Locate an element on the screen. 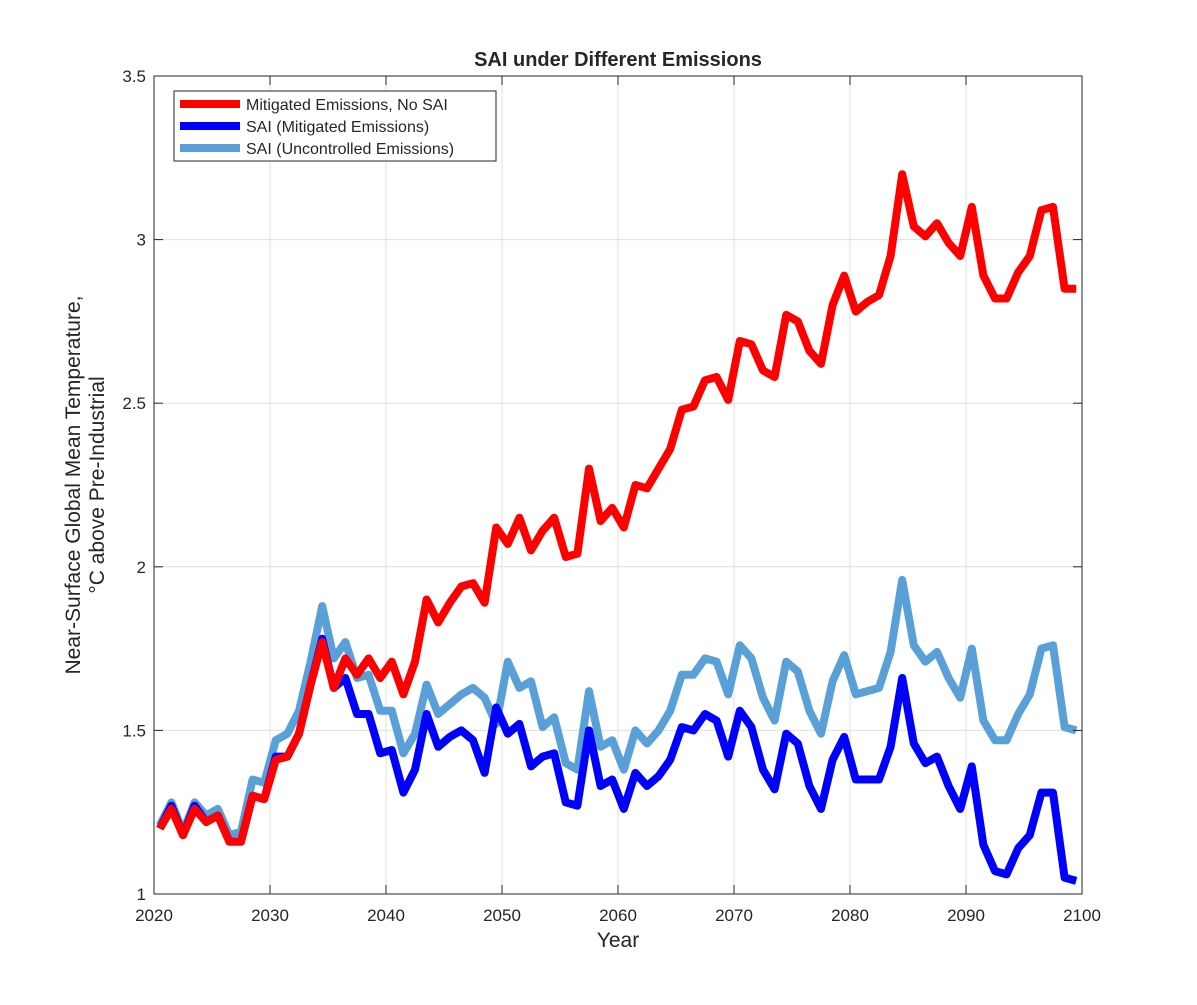 The width and height of the screenshot is (1197, 1005). legend-label-sai-uncontrolled: SAI (Uncontrolled Emissions) is located at coordinates (350, 149).